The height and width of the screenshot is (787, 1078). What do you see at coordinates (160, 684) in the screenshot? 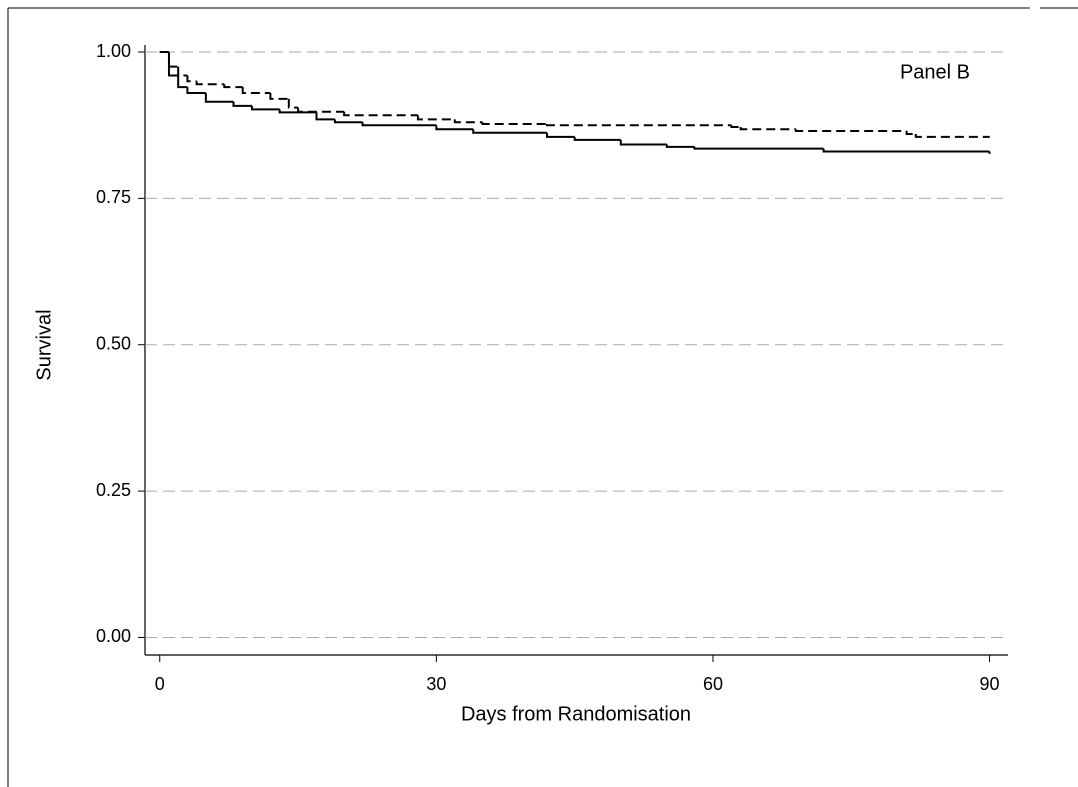
I see `x-tick-label: 0` at bounding box center [160, 684].